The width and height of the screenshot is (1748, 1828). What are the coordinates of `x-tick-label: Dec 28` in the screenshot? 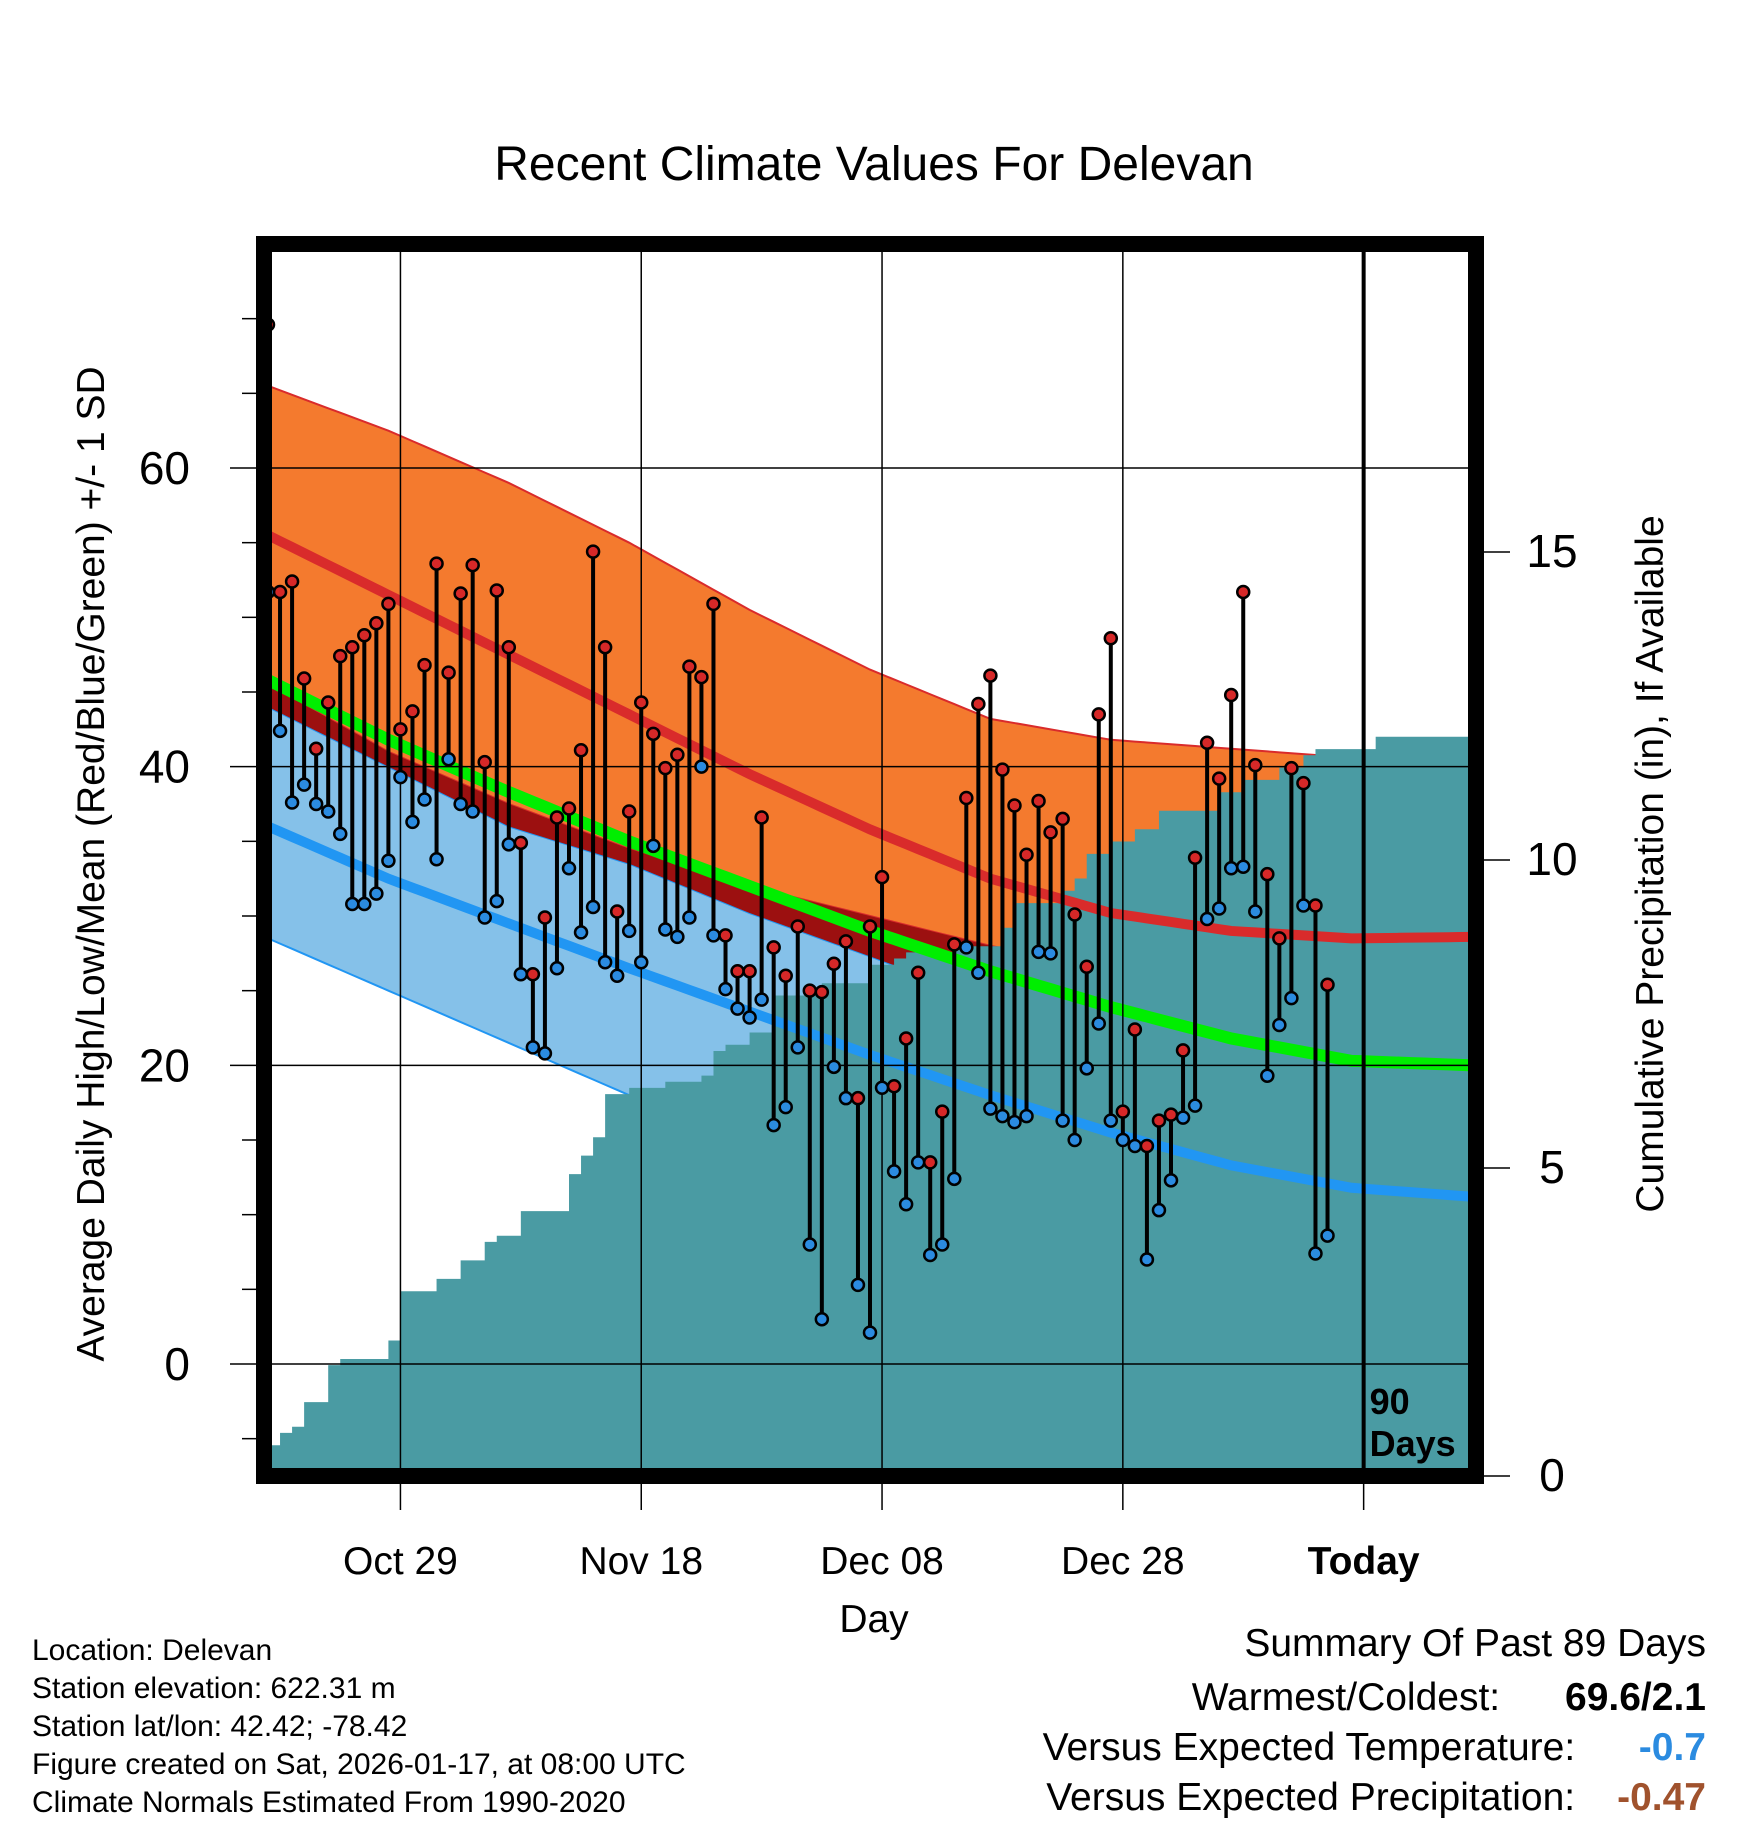 It's located at (1123, 1561).